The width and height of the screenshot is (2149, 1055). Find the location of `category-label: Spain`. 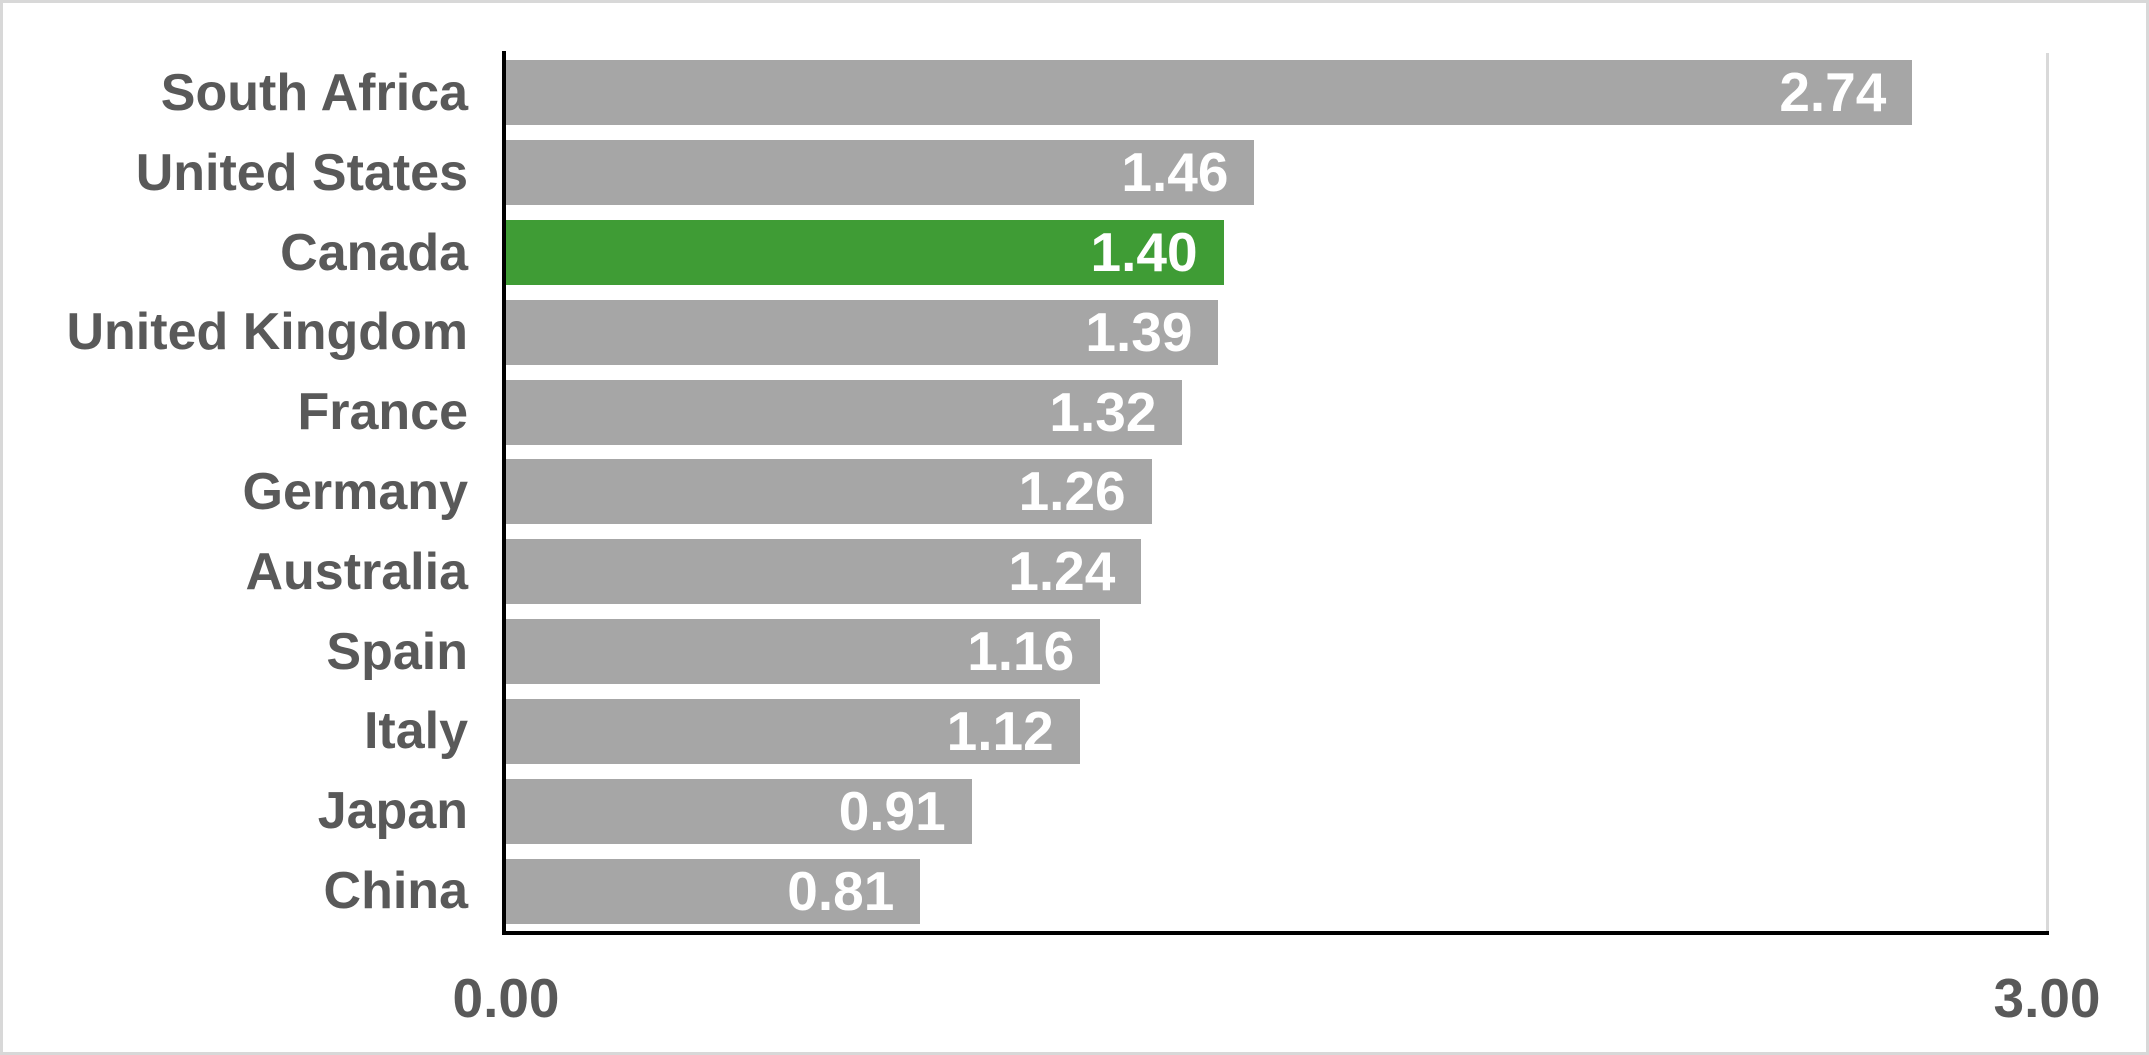

category-label: Spain is located at coordinates (397, 651).